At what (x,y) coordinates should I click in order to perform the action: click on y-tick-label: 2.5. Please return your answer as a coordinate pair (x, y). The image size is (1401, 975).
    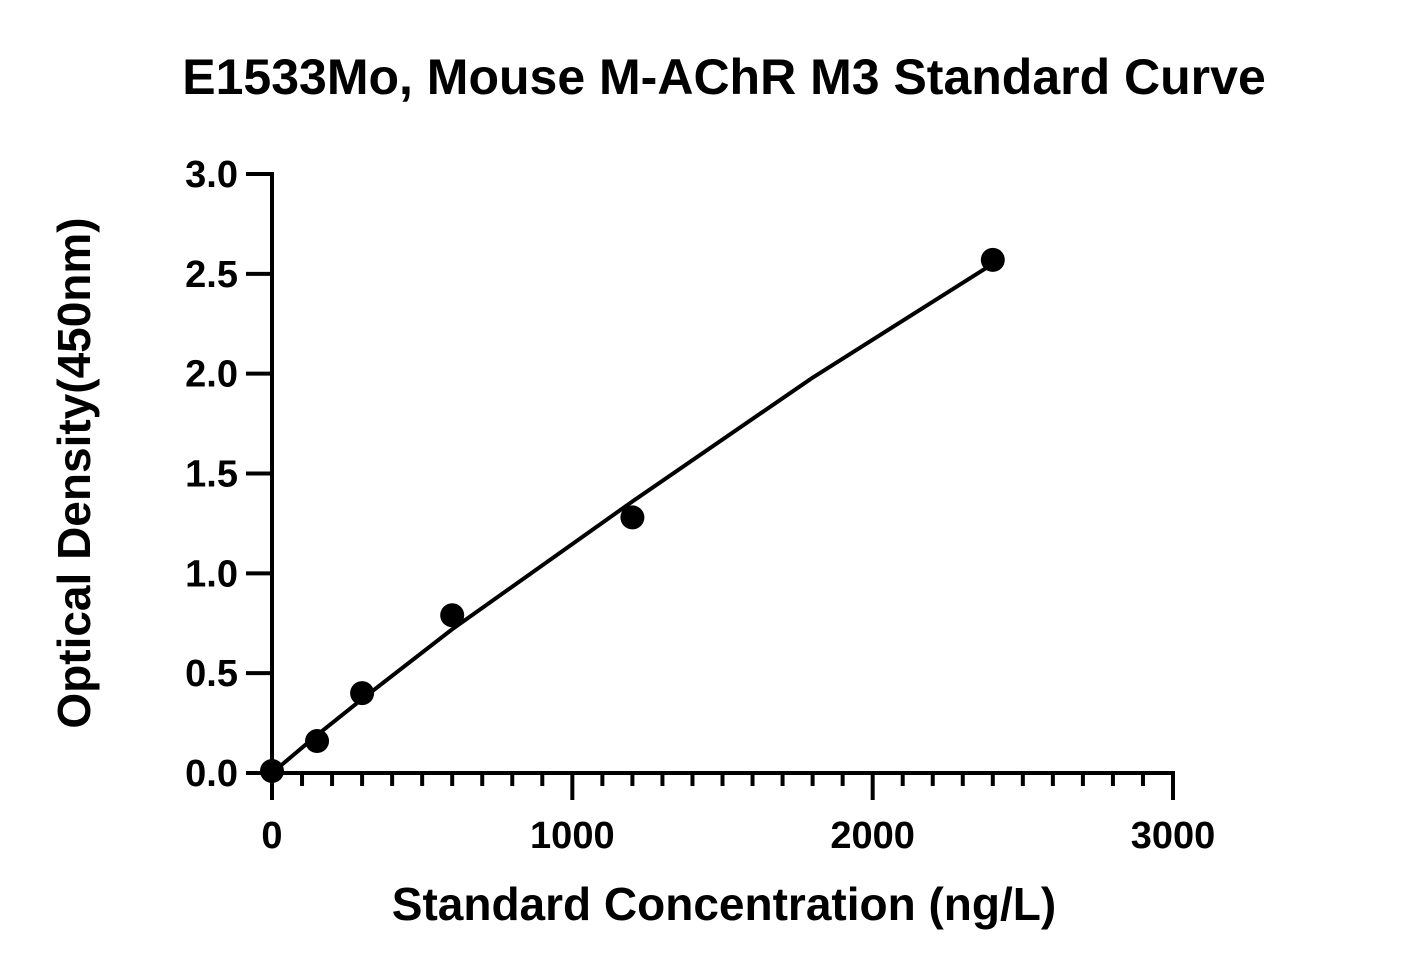
    Looking at the image, I should click on (211, 275).